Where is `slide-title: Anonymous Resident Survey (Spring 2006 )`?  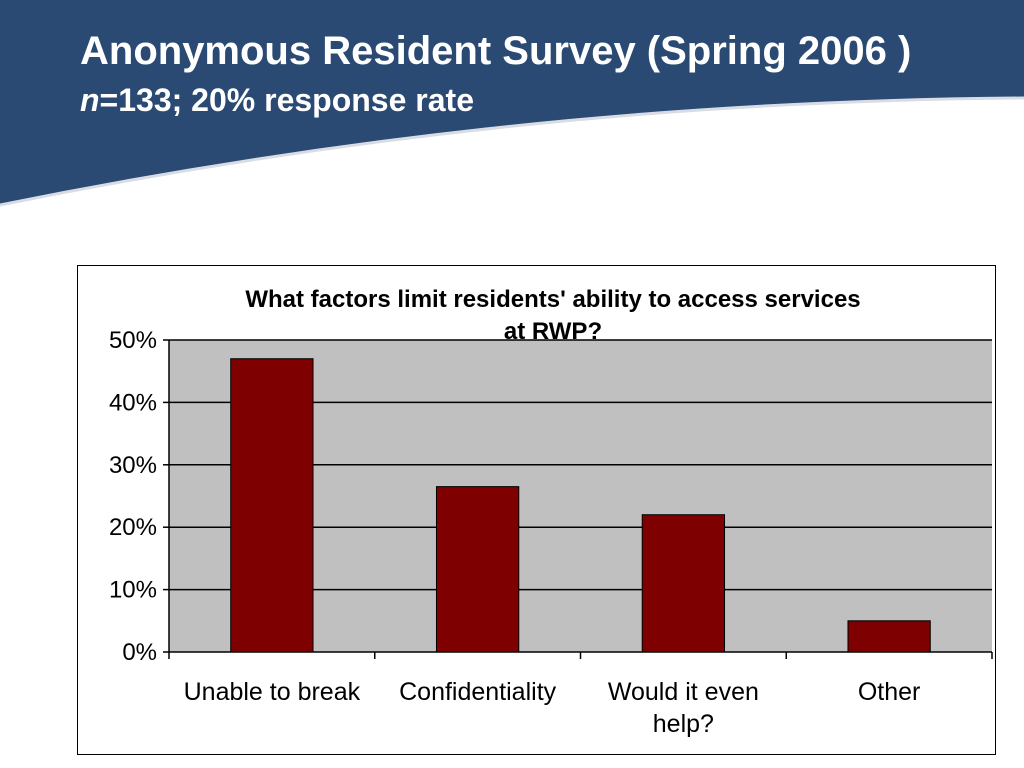 slide-title: Anonymous Resident Survey (Spring 2006 ) is located at coordinates (496, 51).